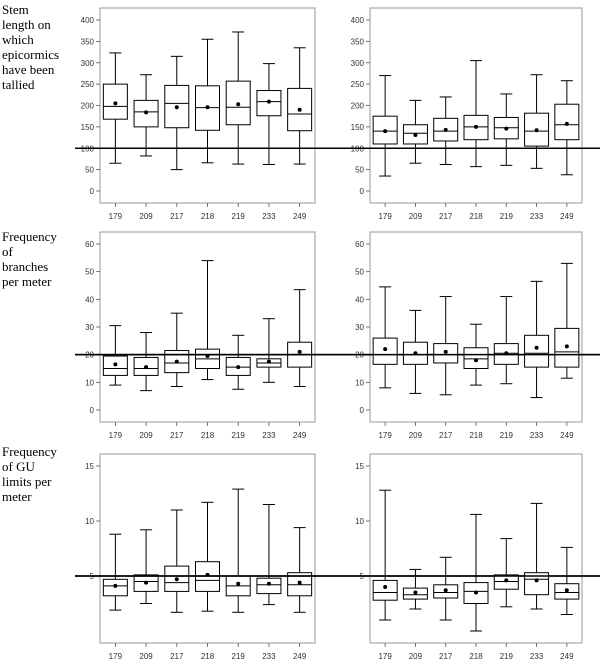 This screenshot has height=662, width=600. I want to click on y-tick-label: 60, so click(359, 244).